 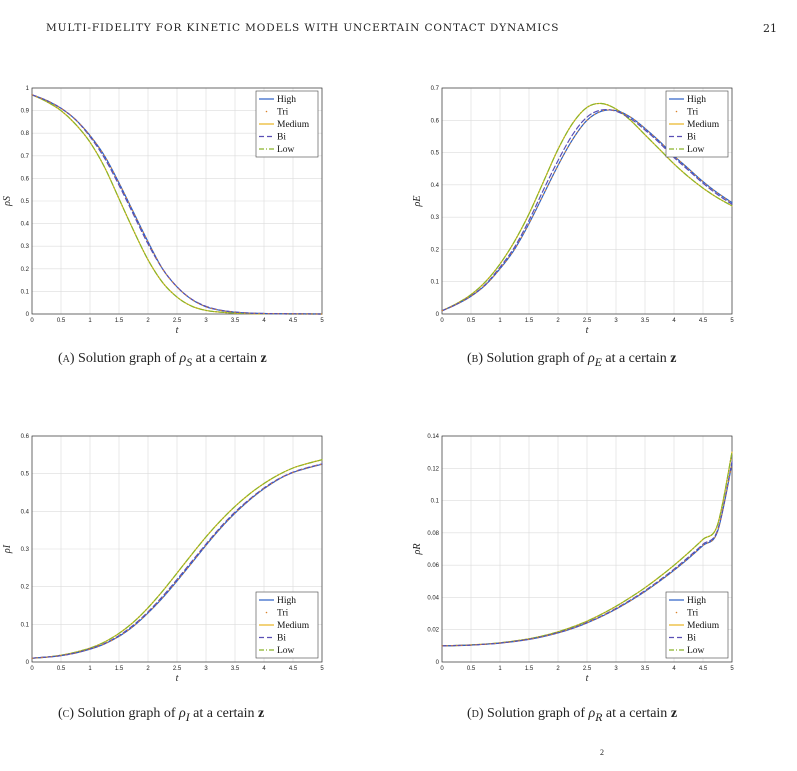 I want to click on x-tick-label: 3, so click(x=206, y=669).